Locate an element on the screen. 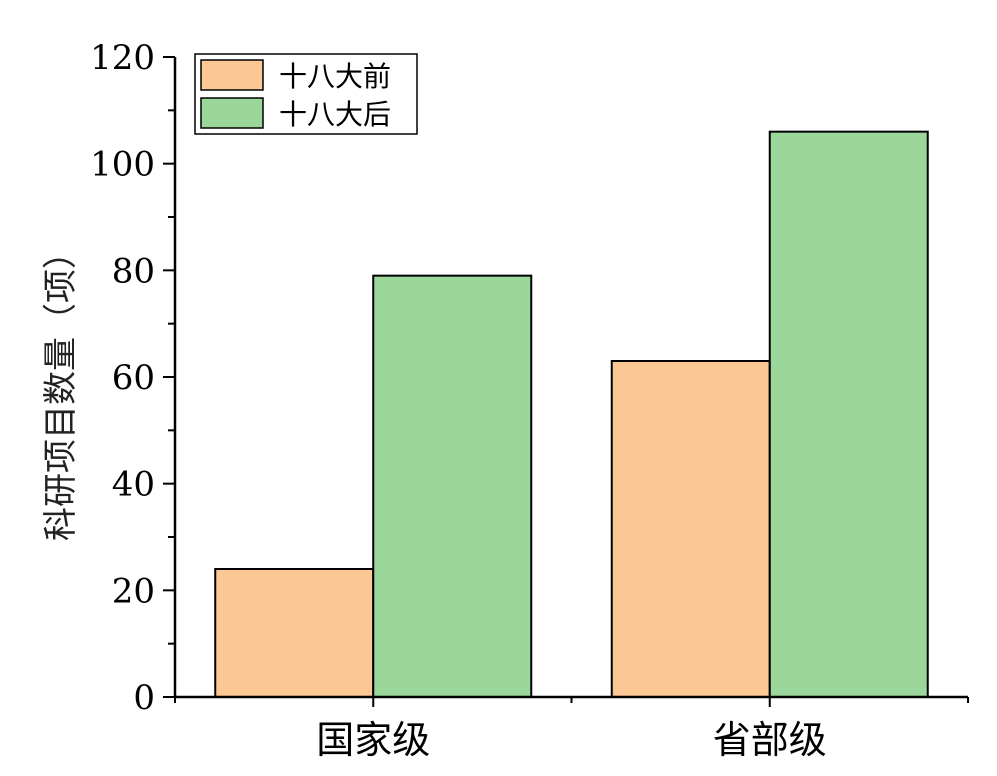 The width and height of the screenshot is (997, 776). y-tick-label: 120 is located at coordinates (122, 58).